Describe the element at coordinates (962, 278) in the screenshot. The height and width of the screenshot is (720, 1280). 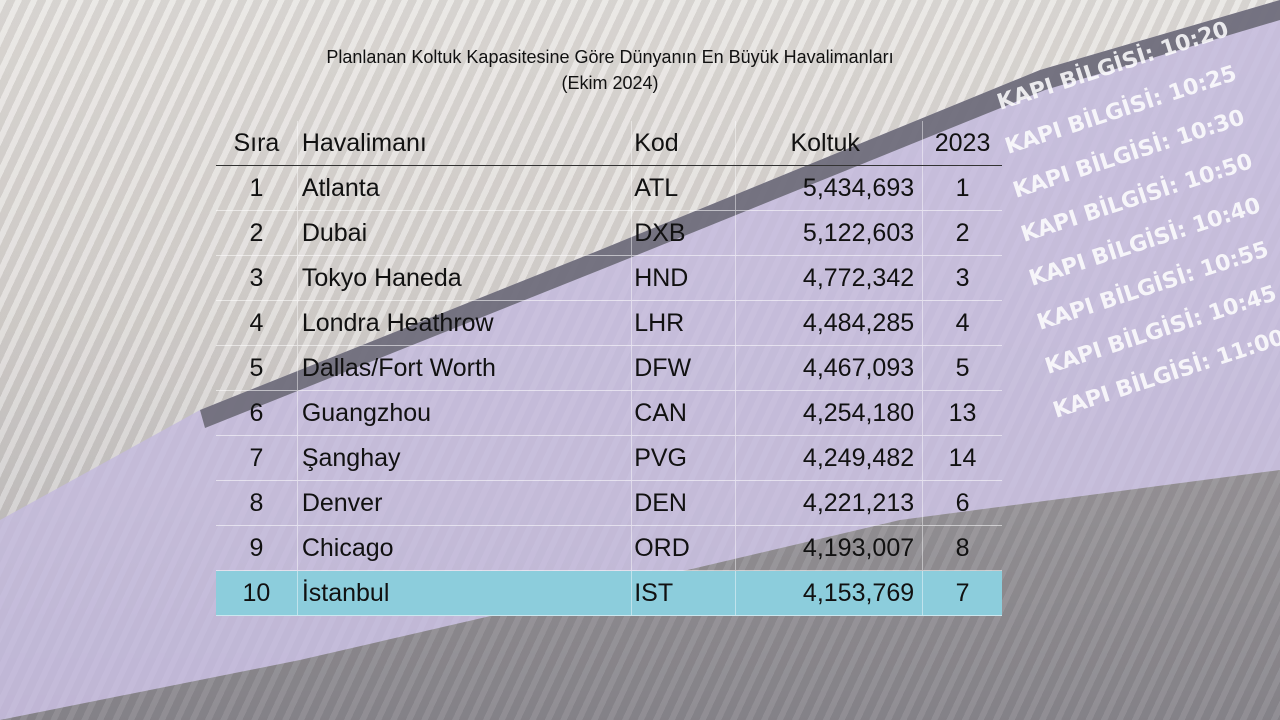
I see `cell-2023: 3` at that location.